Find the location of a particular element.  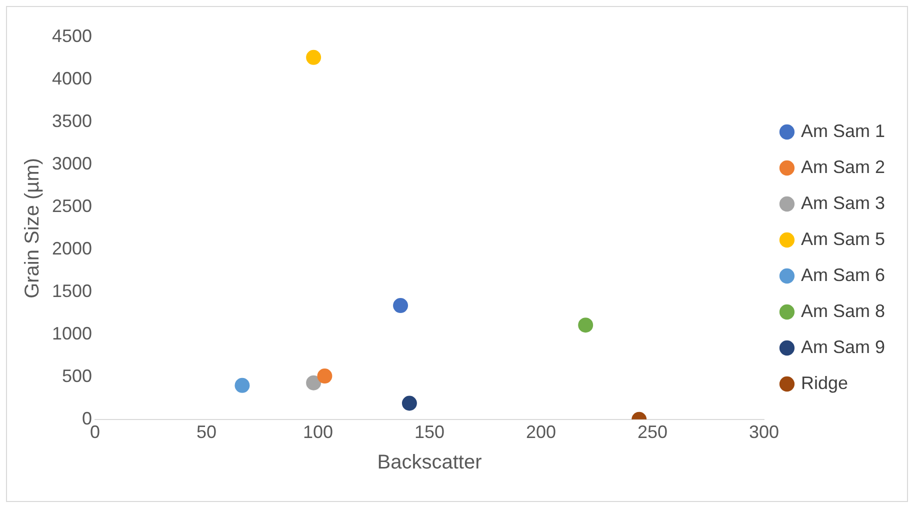

legend-label: Am Sam 8 is located at coordinates (843, 310).